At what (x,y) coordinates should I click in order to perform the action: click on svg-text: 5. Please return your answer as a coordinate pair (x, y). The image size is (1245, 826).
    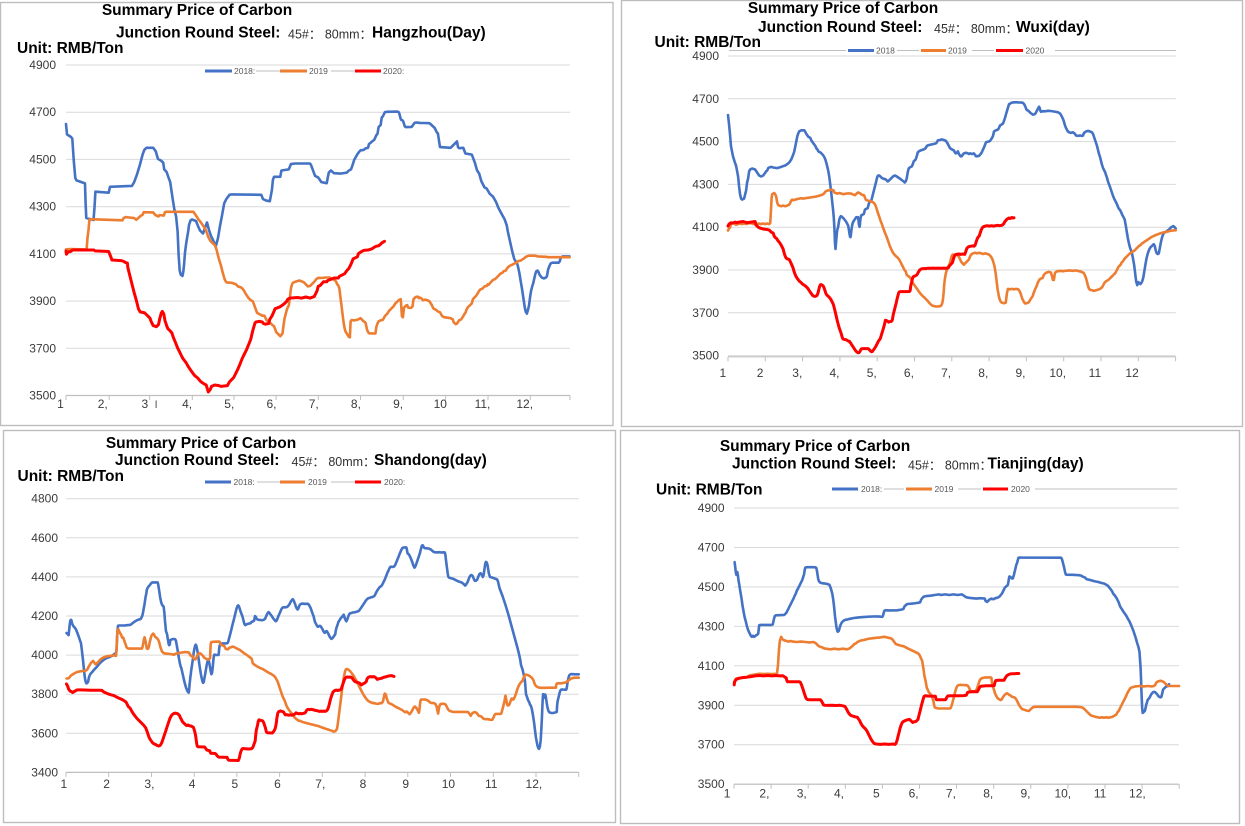
    Looking at the image, I should click on (876, 794).